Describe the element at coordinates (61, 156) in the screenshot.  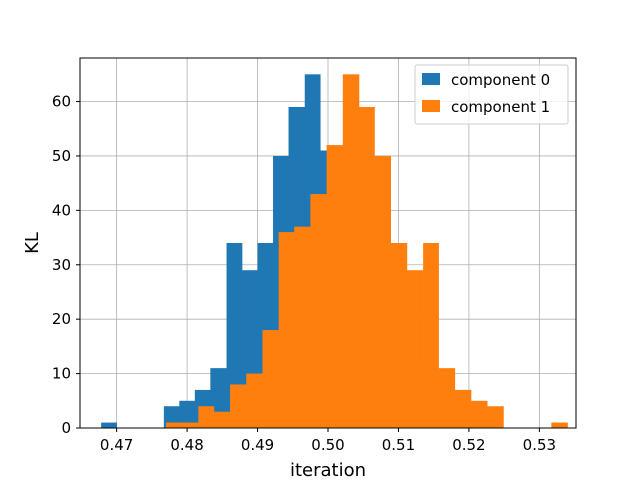
I see `y-tick-label: 50` at that location.